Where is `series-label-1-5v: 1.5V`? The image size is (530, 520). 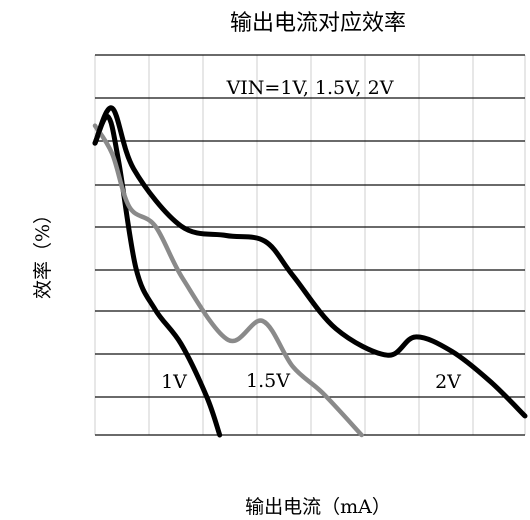
series-label-1-5v: 1.5V is located at coordinates (268, 381).